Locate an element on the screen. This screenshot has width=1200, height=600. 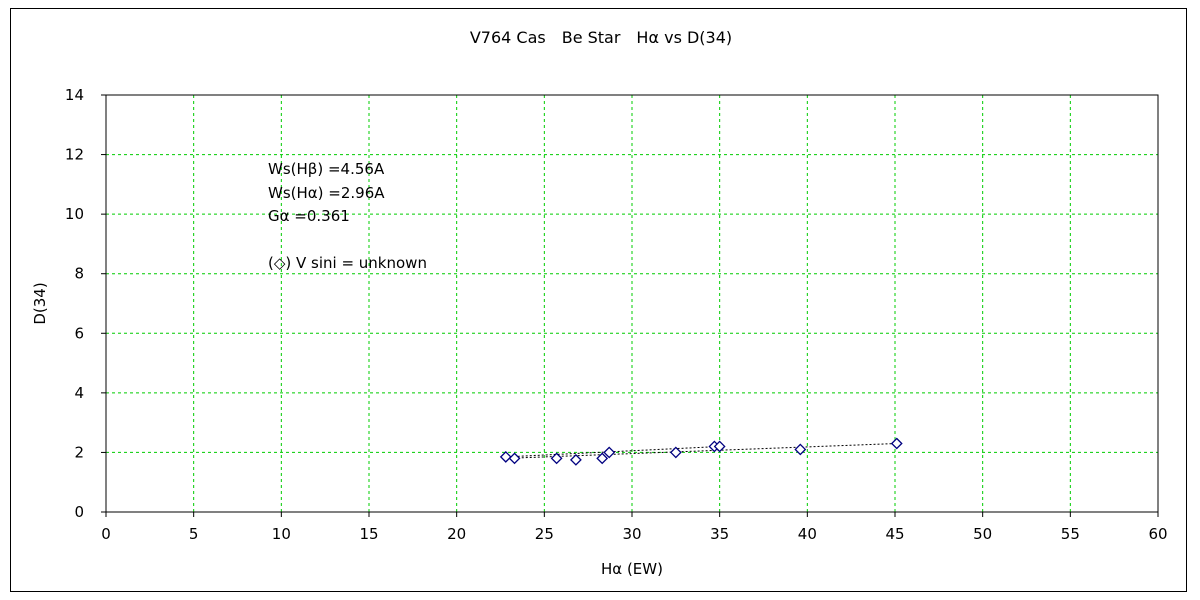
annotation-ws-halpha: Ws(Hα) =2.96A is located at coordinates (326, 193).